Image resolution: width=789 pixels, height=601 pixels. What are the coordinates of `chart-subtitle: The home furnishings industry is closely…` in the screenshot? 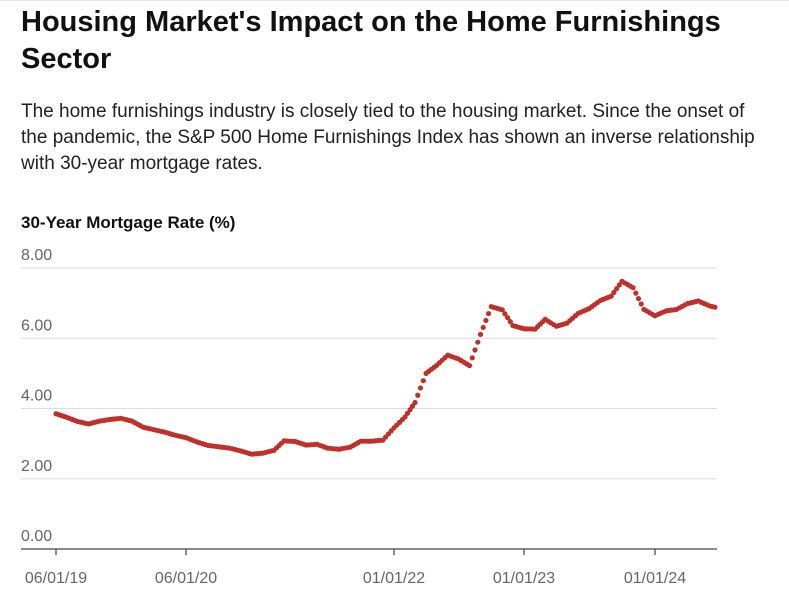 It's located at (388, 137).